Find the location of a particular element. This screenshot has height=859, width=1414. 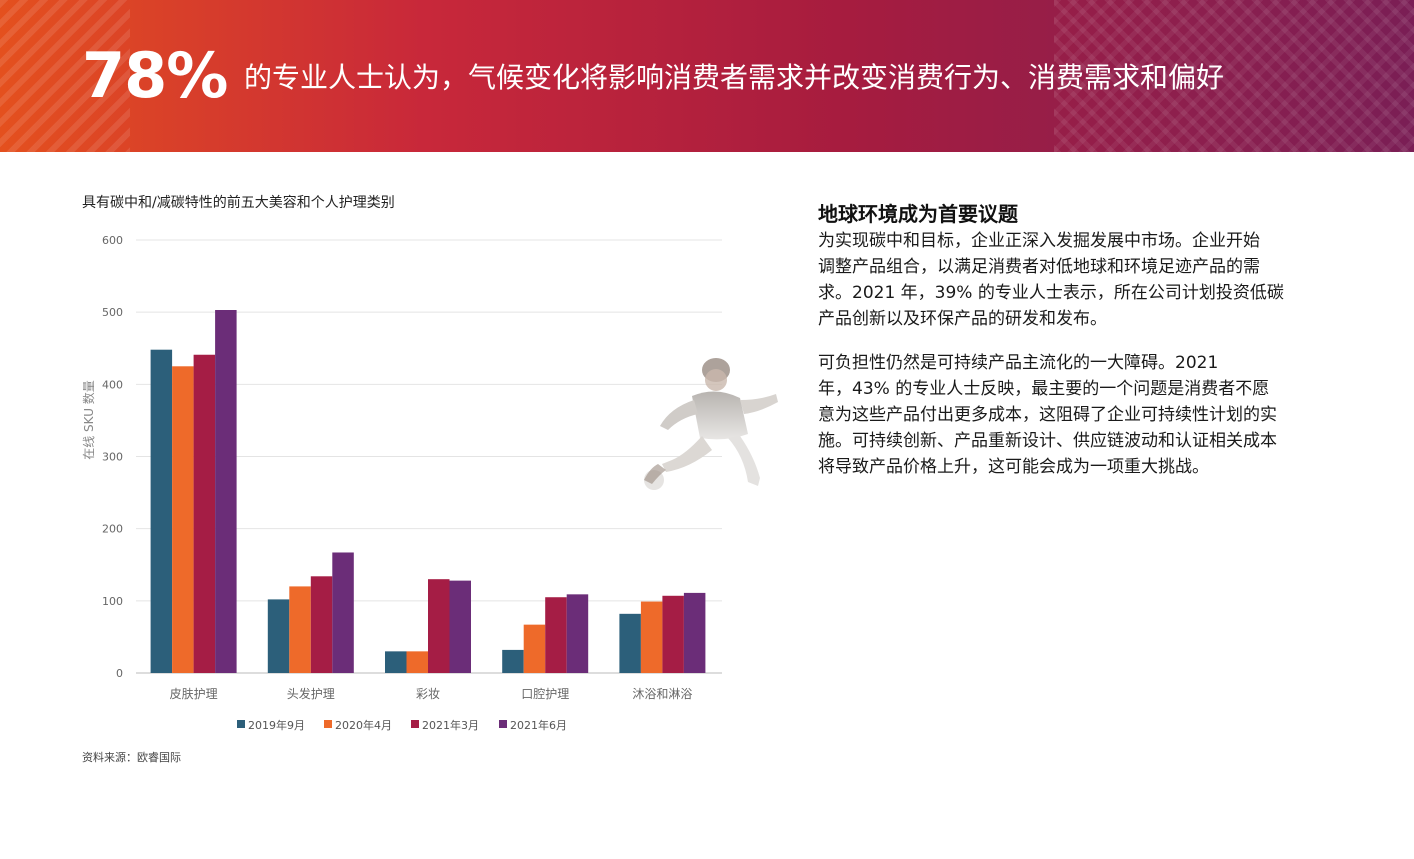

paragraph-line: 求。2021 年，39% 的专业人士表示，所在公司计划投资低碳 is located at coordinates (1051, 293).